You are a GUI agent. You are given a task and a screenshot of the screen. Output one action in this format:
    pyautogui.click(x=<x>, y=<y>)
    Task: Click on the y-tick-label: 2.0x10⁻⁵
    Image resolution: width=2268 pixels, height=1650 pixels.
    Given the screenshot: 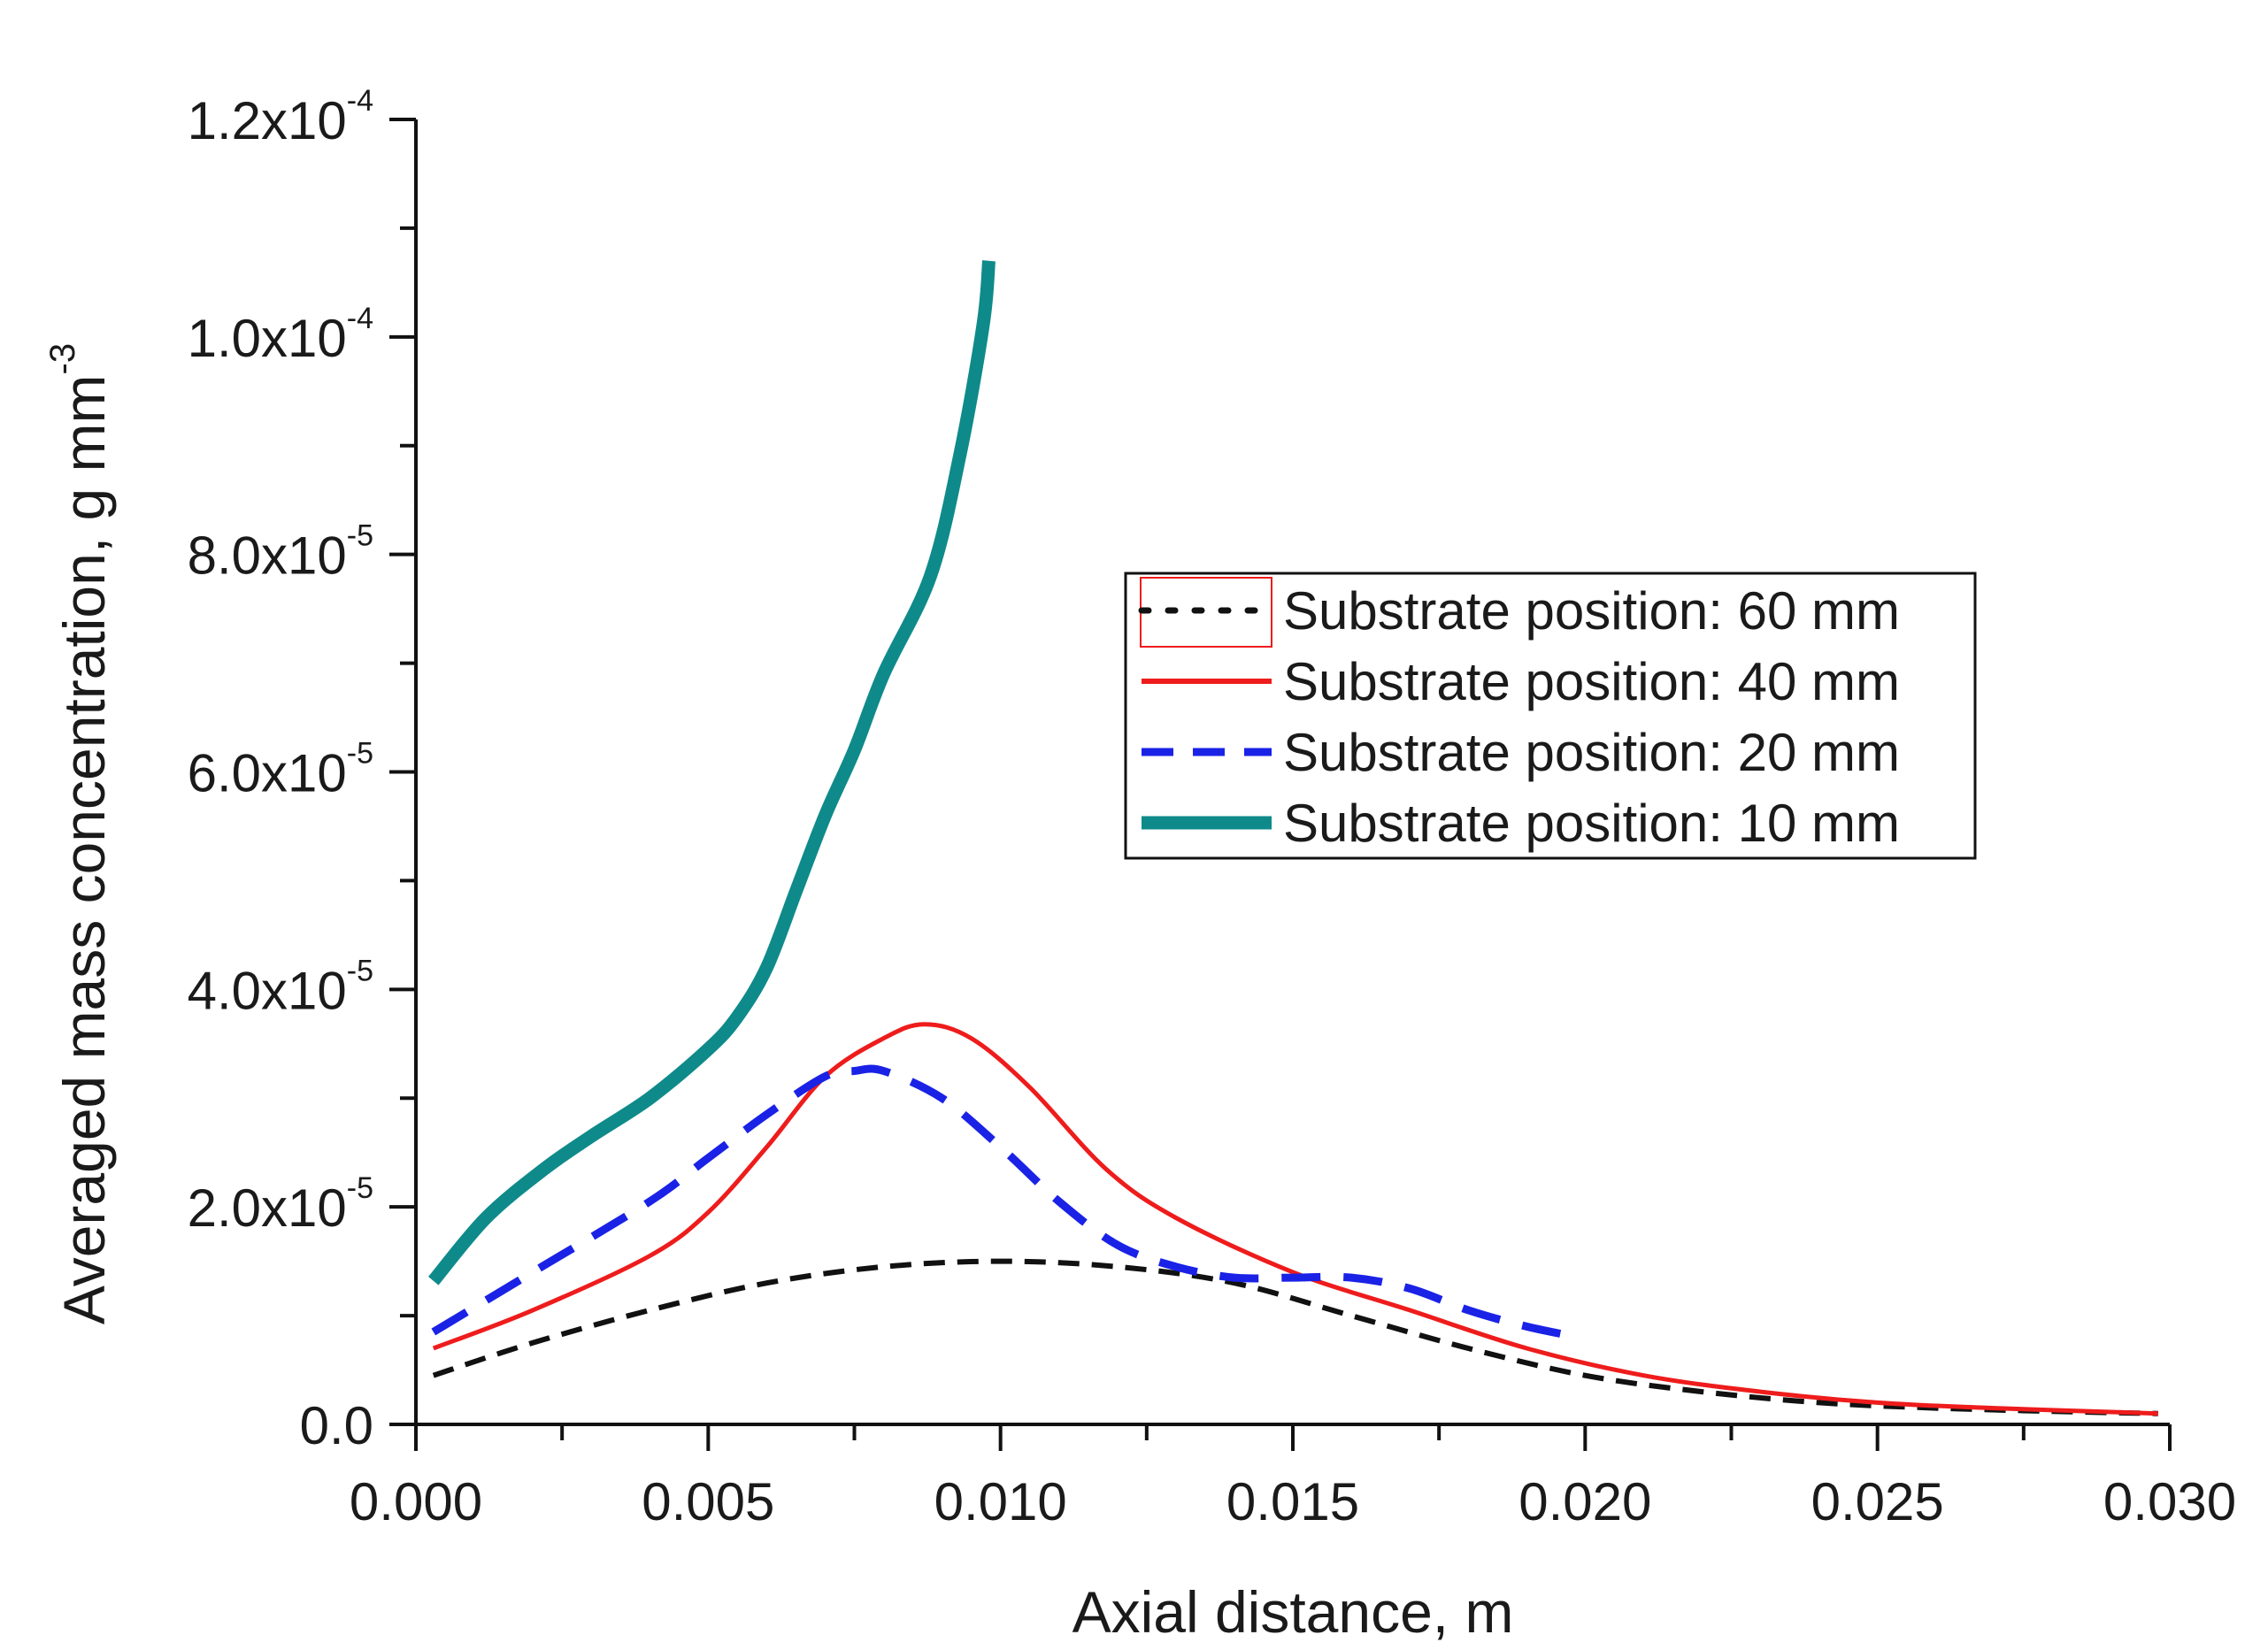 What is the action you would take?
    pyautogui.click(x=280, y=1204)
    